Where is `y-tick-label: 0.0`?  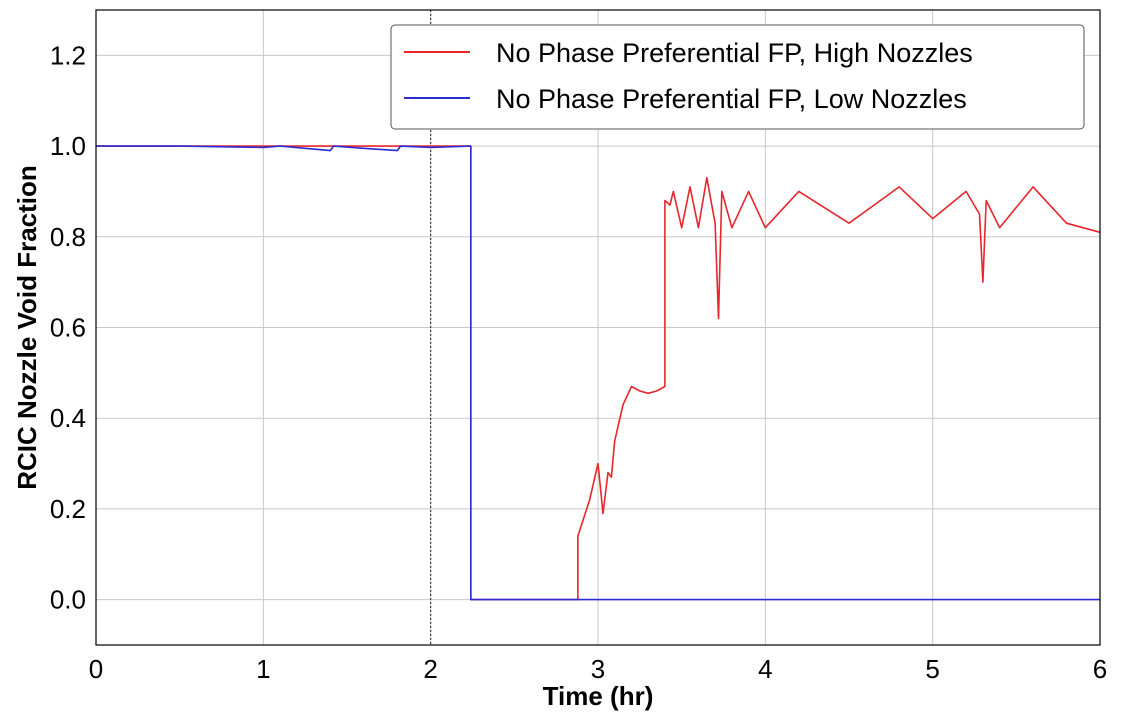 y-tick-label: 0.0 is located at coordinates (68, 600).